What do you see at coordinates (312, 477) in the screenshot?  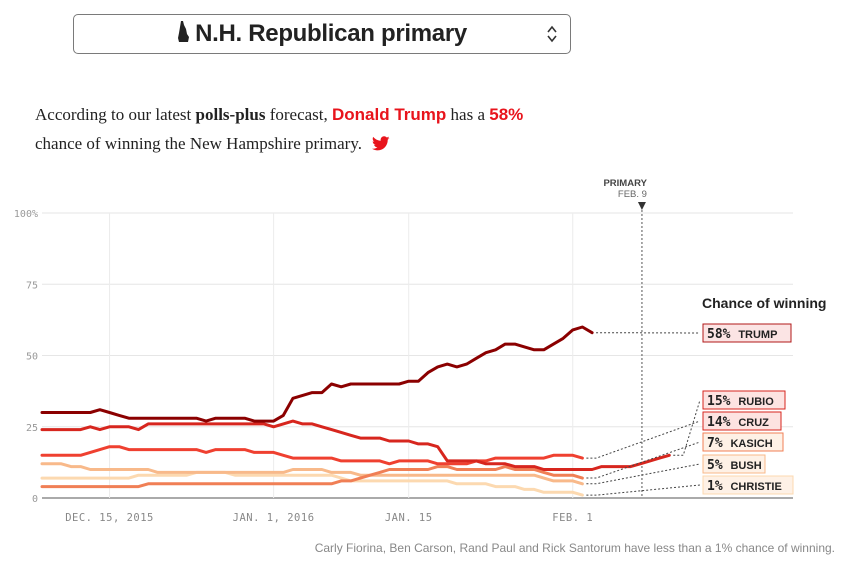 I see `series-line-kasich` at bounding box center [312, 477].